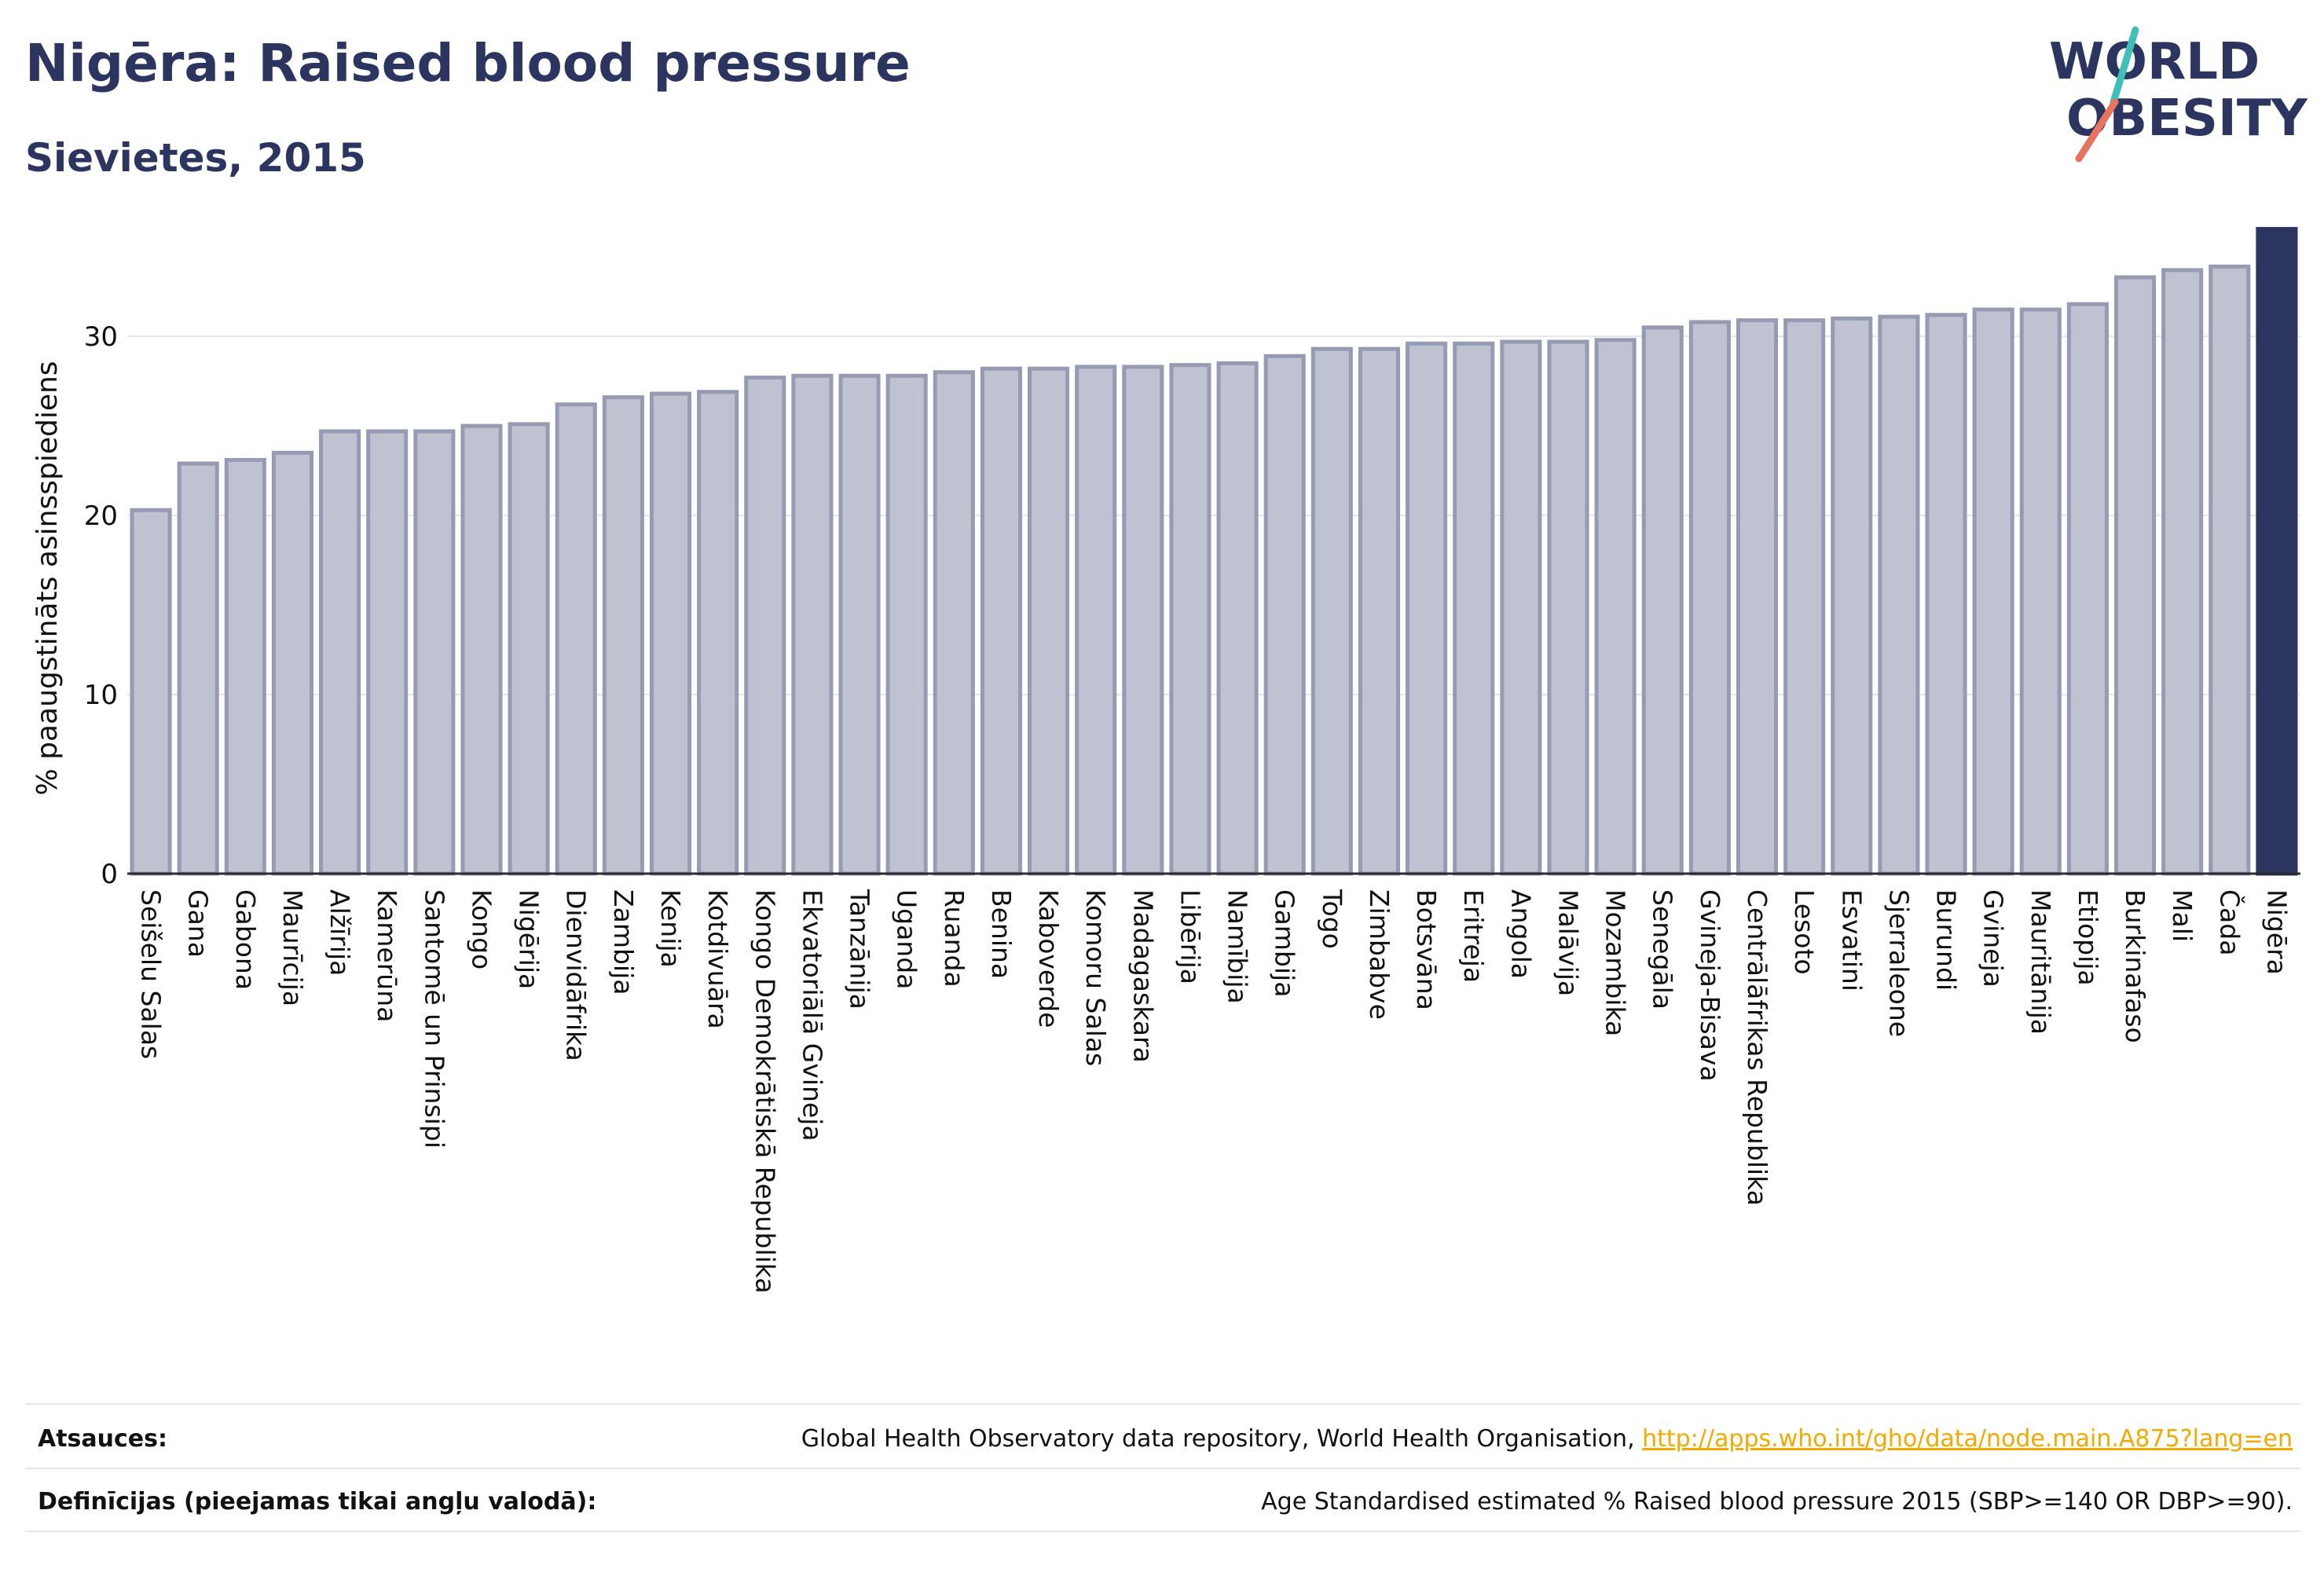  Describe the element at coordinates (1946, 940) in the screenshot. I see `x-tick-label: Burundi` at that location.